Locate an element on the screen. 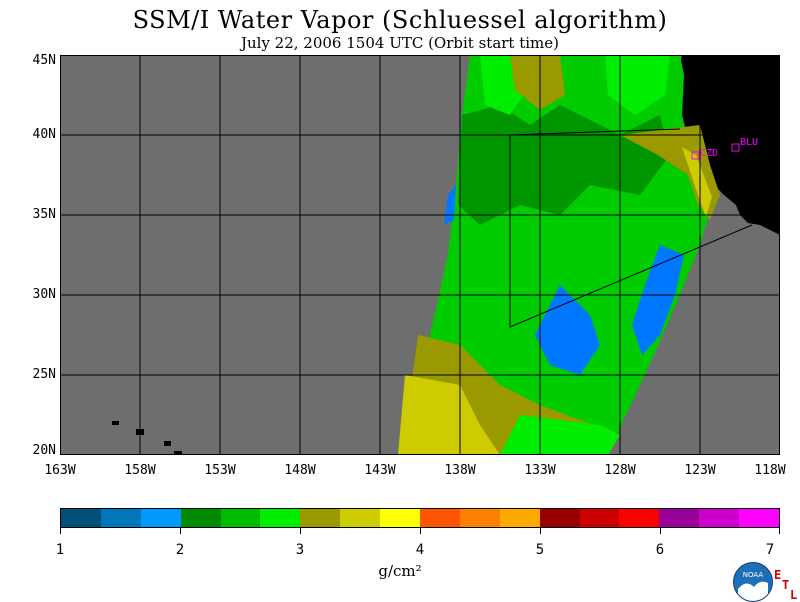 The height and width of the screenshot is (602, 800). noaa-logo: NOAA is located at coordinates (753, 582).